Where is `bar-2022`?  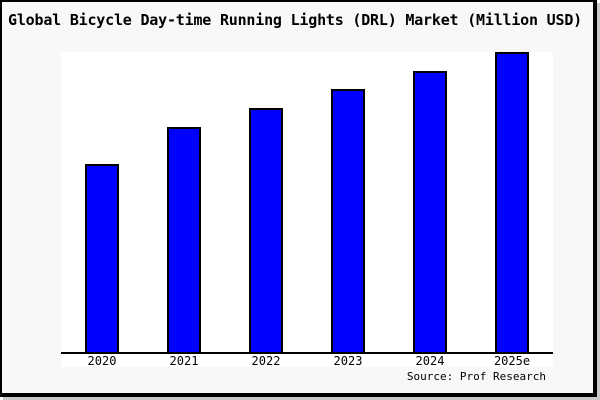 bar-2022 is located at coordinates (266, 230).